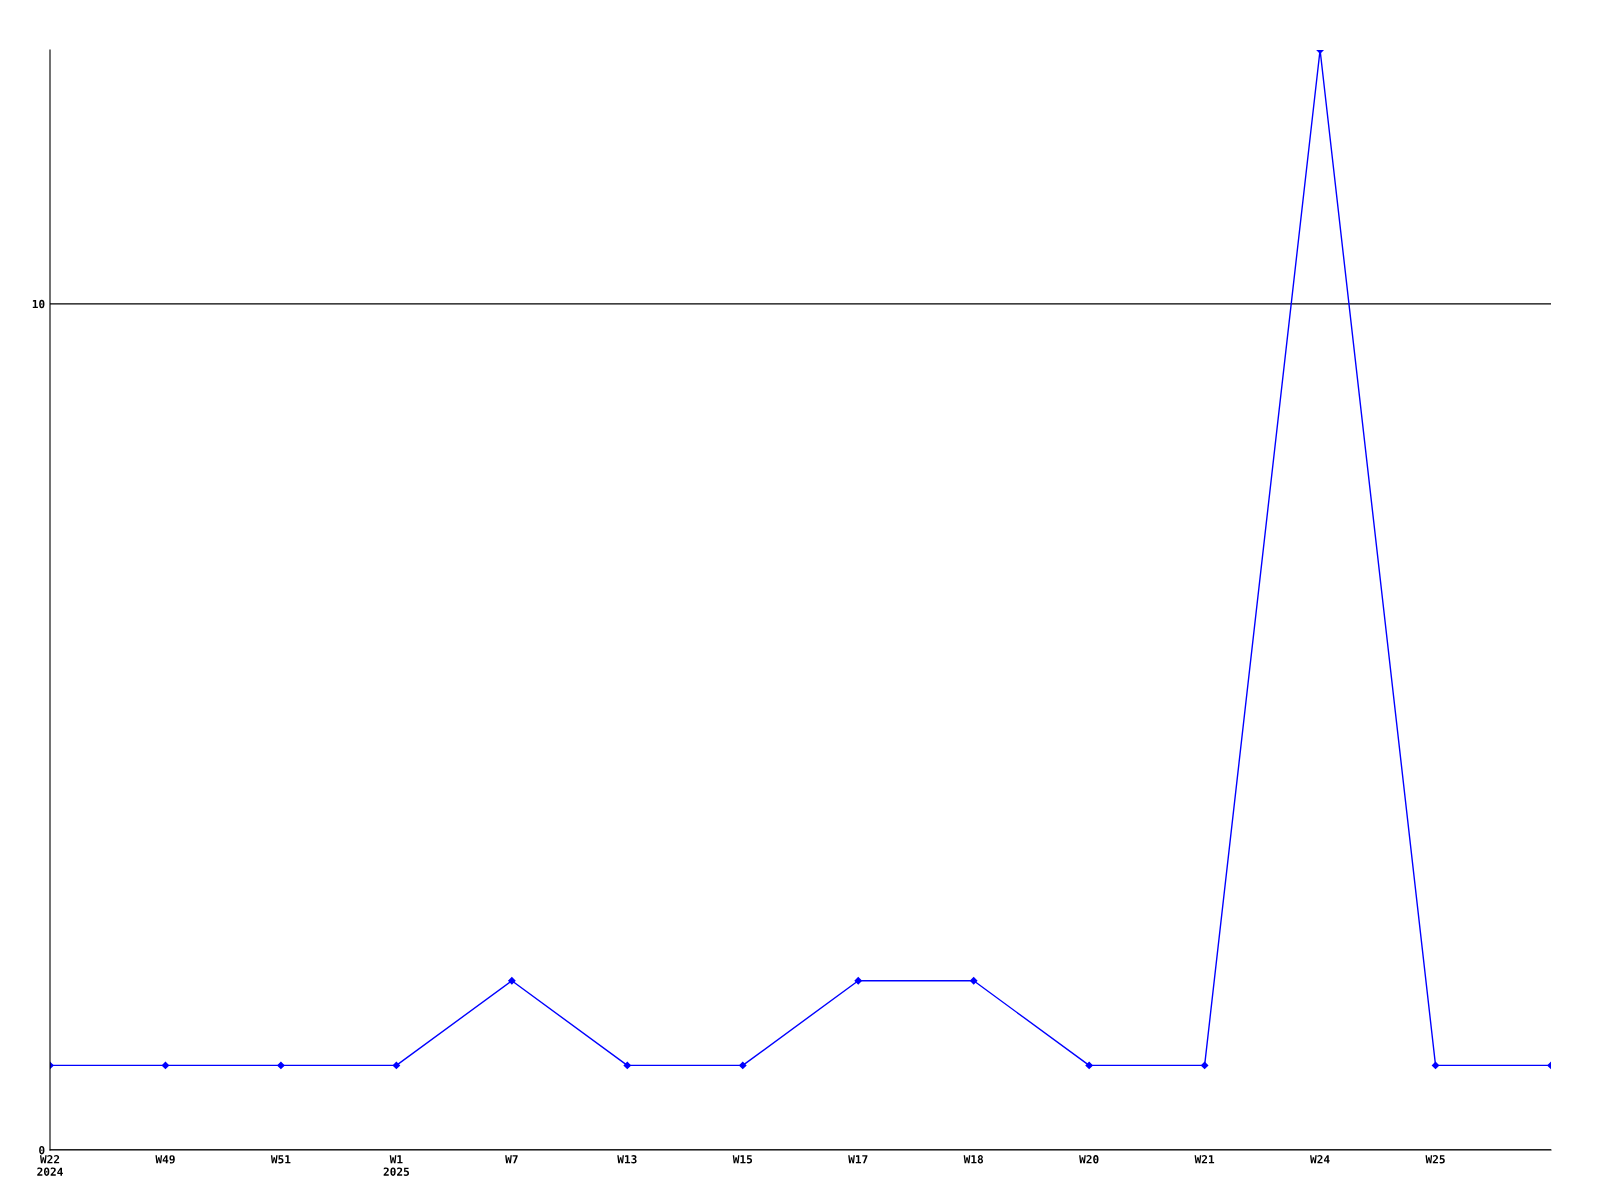  Describe the element at coordinates (50, 1165) in the screenshot. I see `x-tick-label: W22 2024` at that location.